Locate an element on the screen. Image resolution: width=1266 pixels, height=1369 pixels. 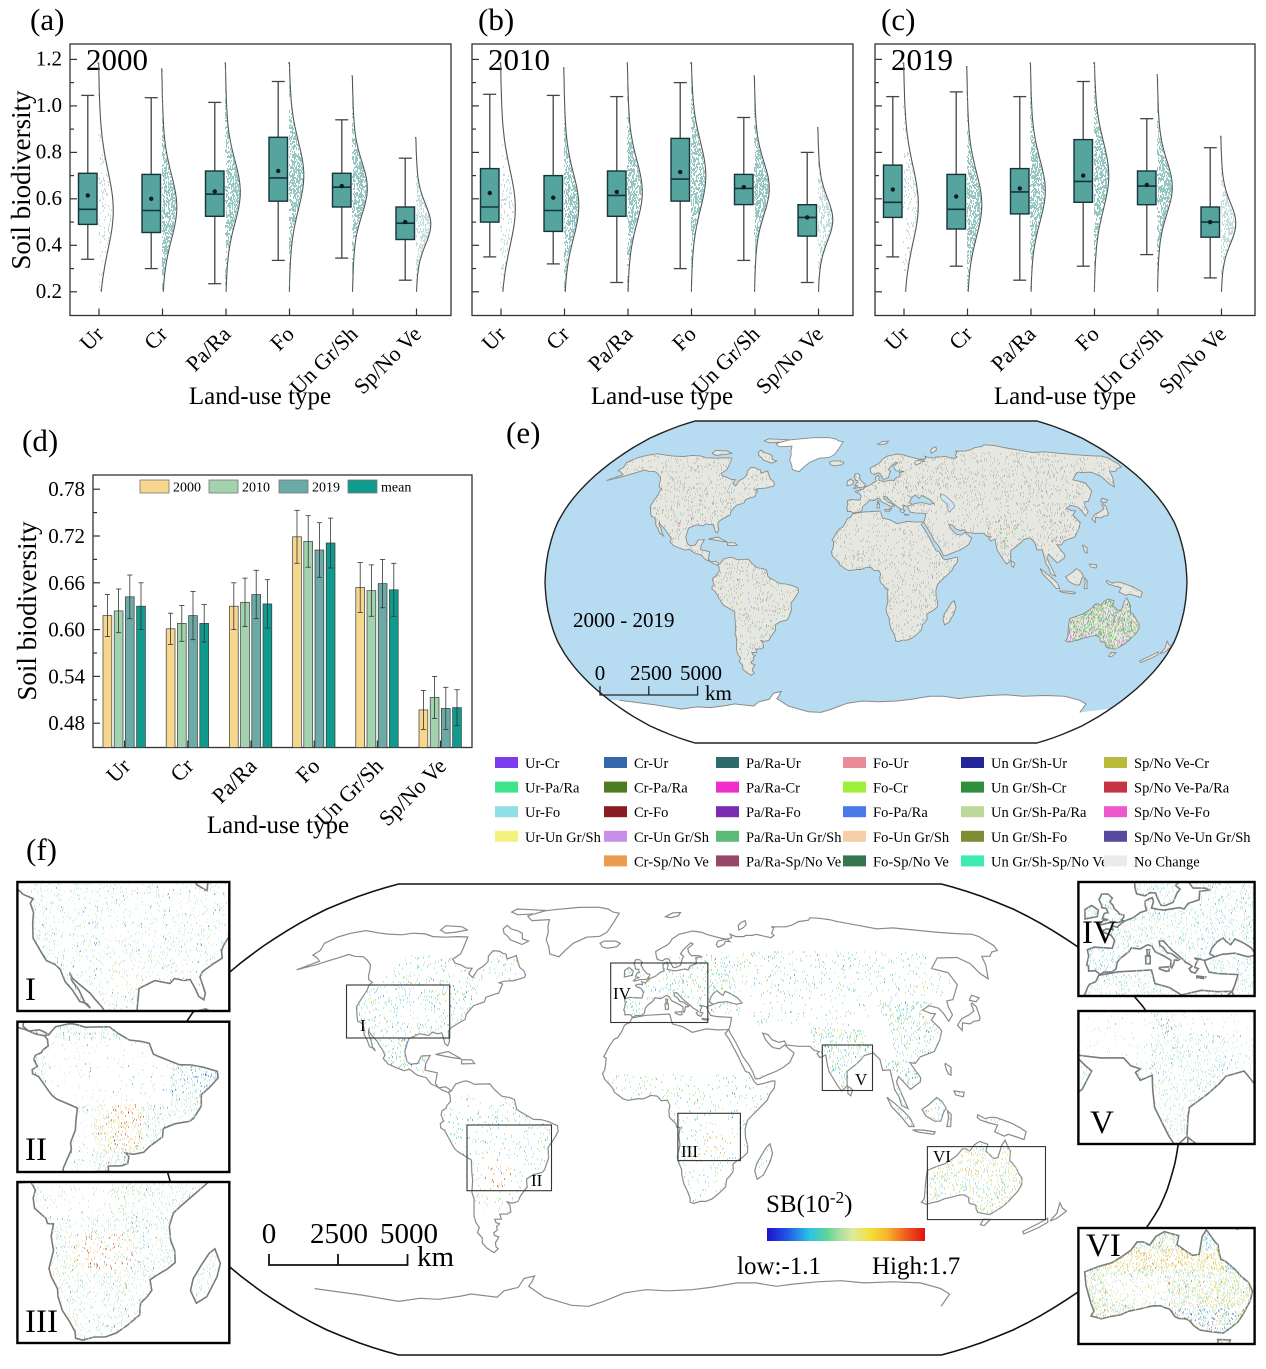
svg-text: Pa/Ra-Sp/No Ve is located at coordinates (793, 862).